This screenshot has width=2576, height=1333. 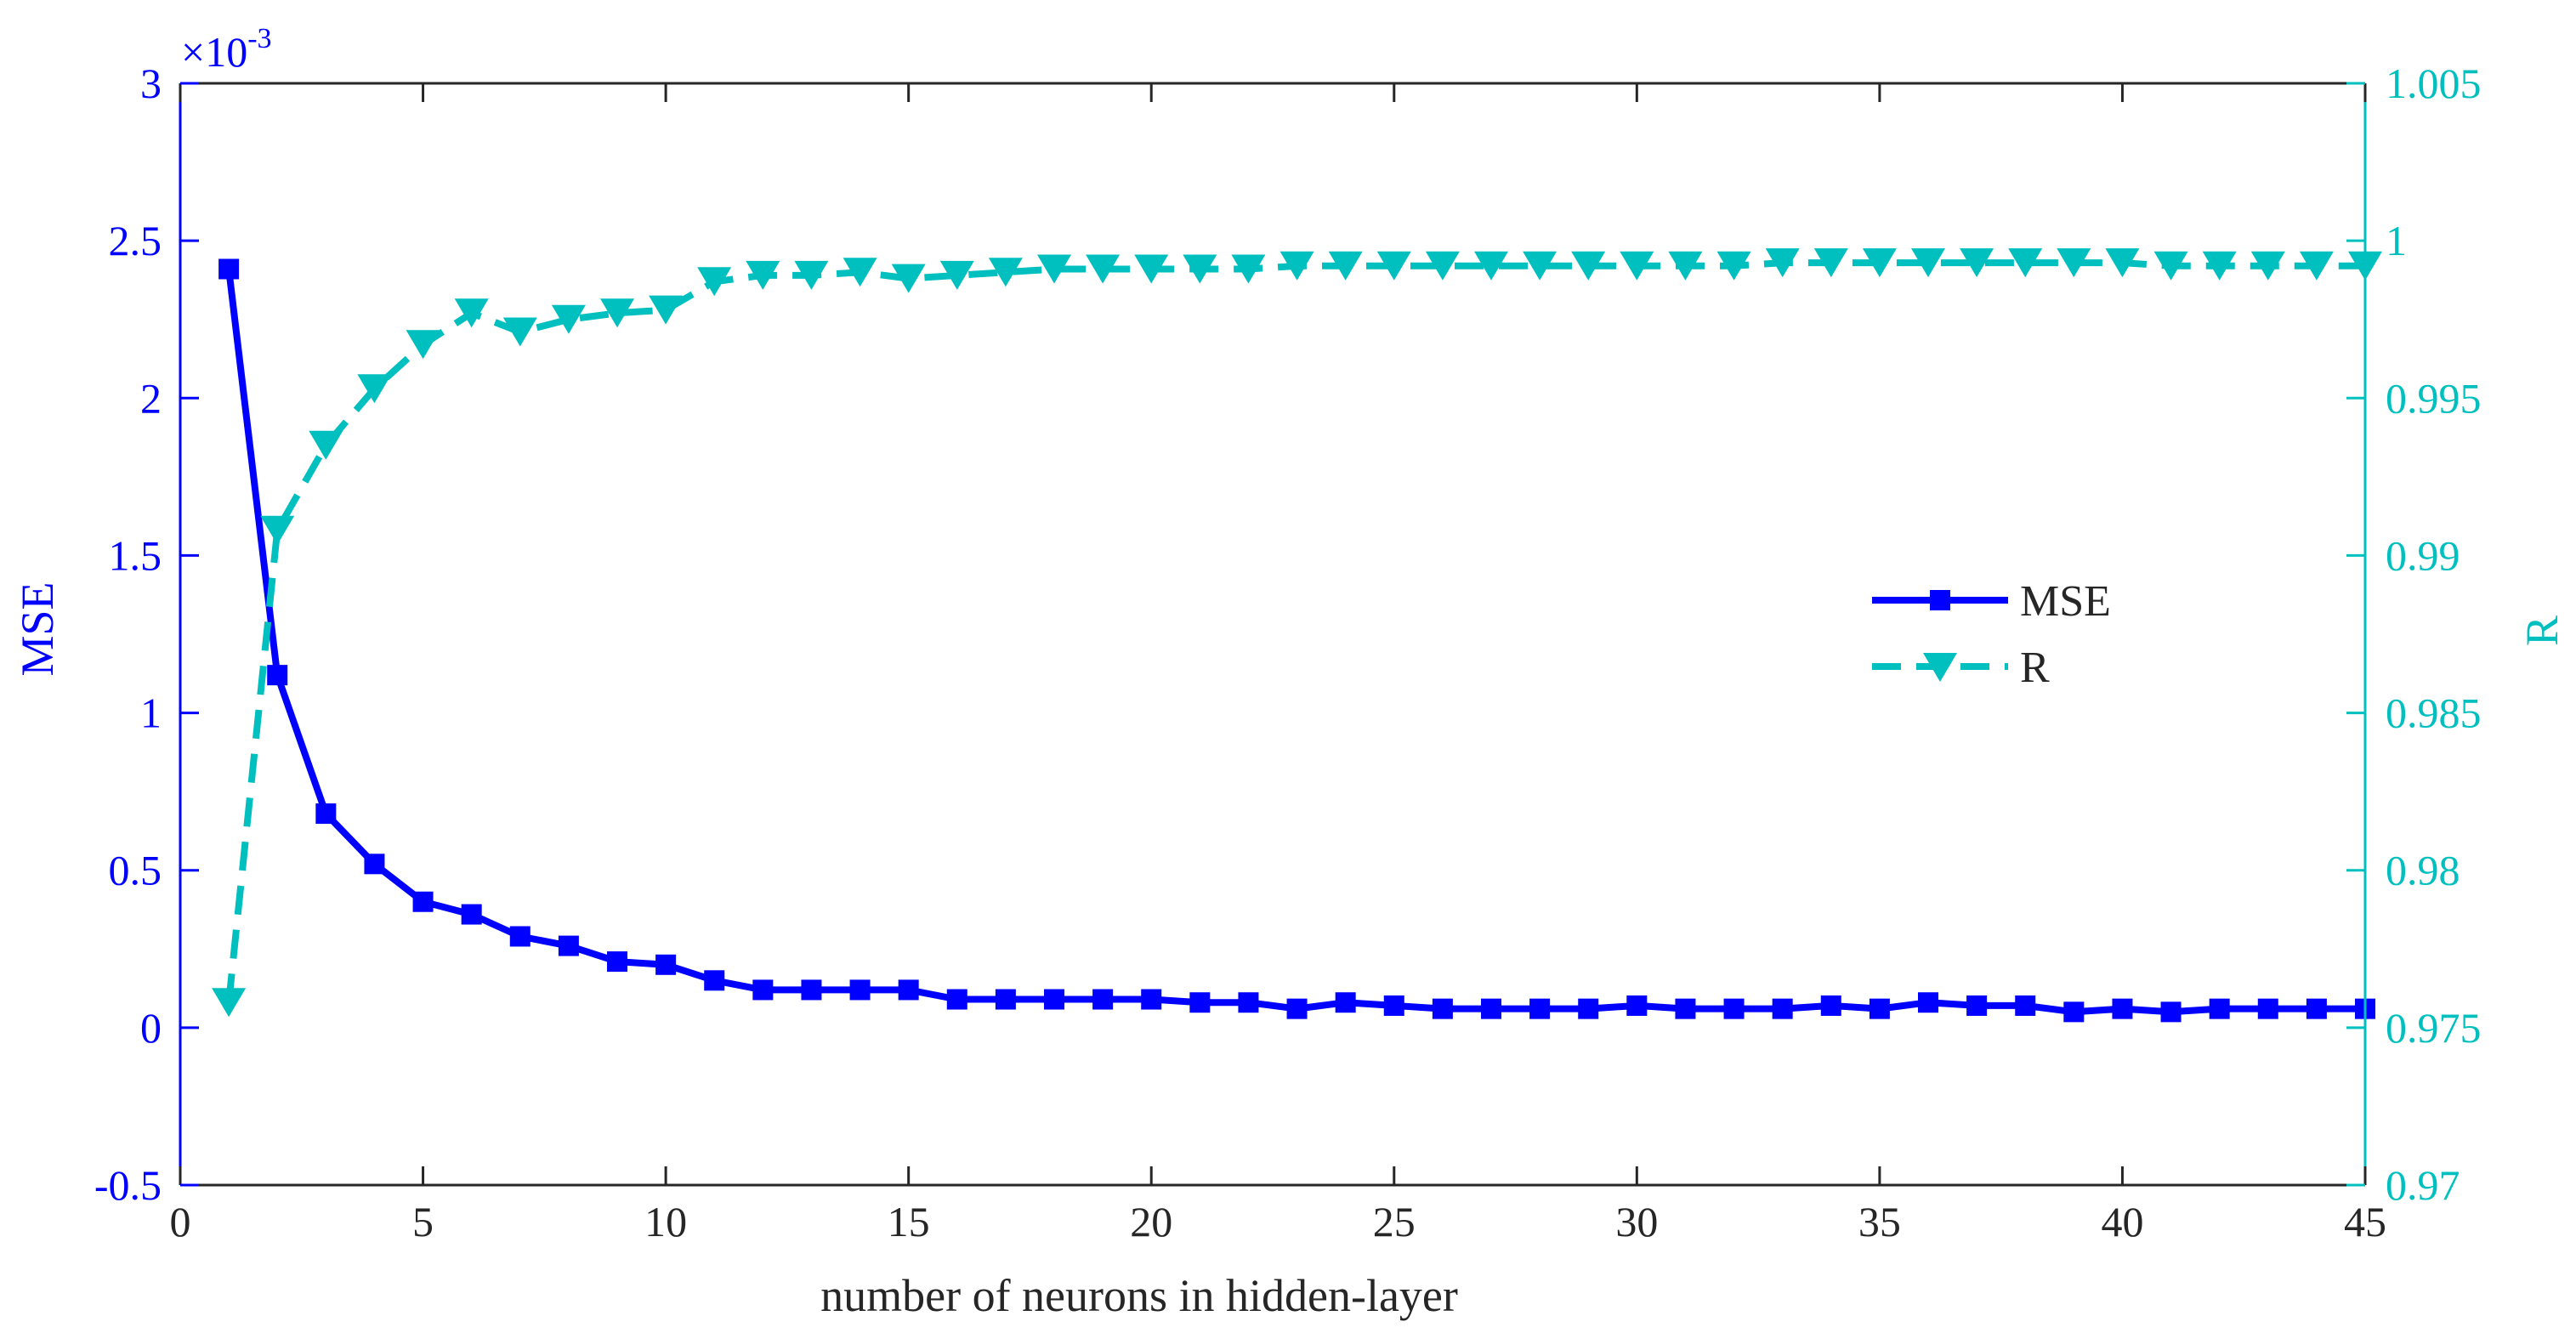 I want to click on left-exponent-label: ×10⁻³, so click(x=227, y=49).